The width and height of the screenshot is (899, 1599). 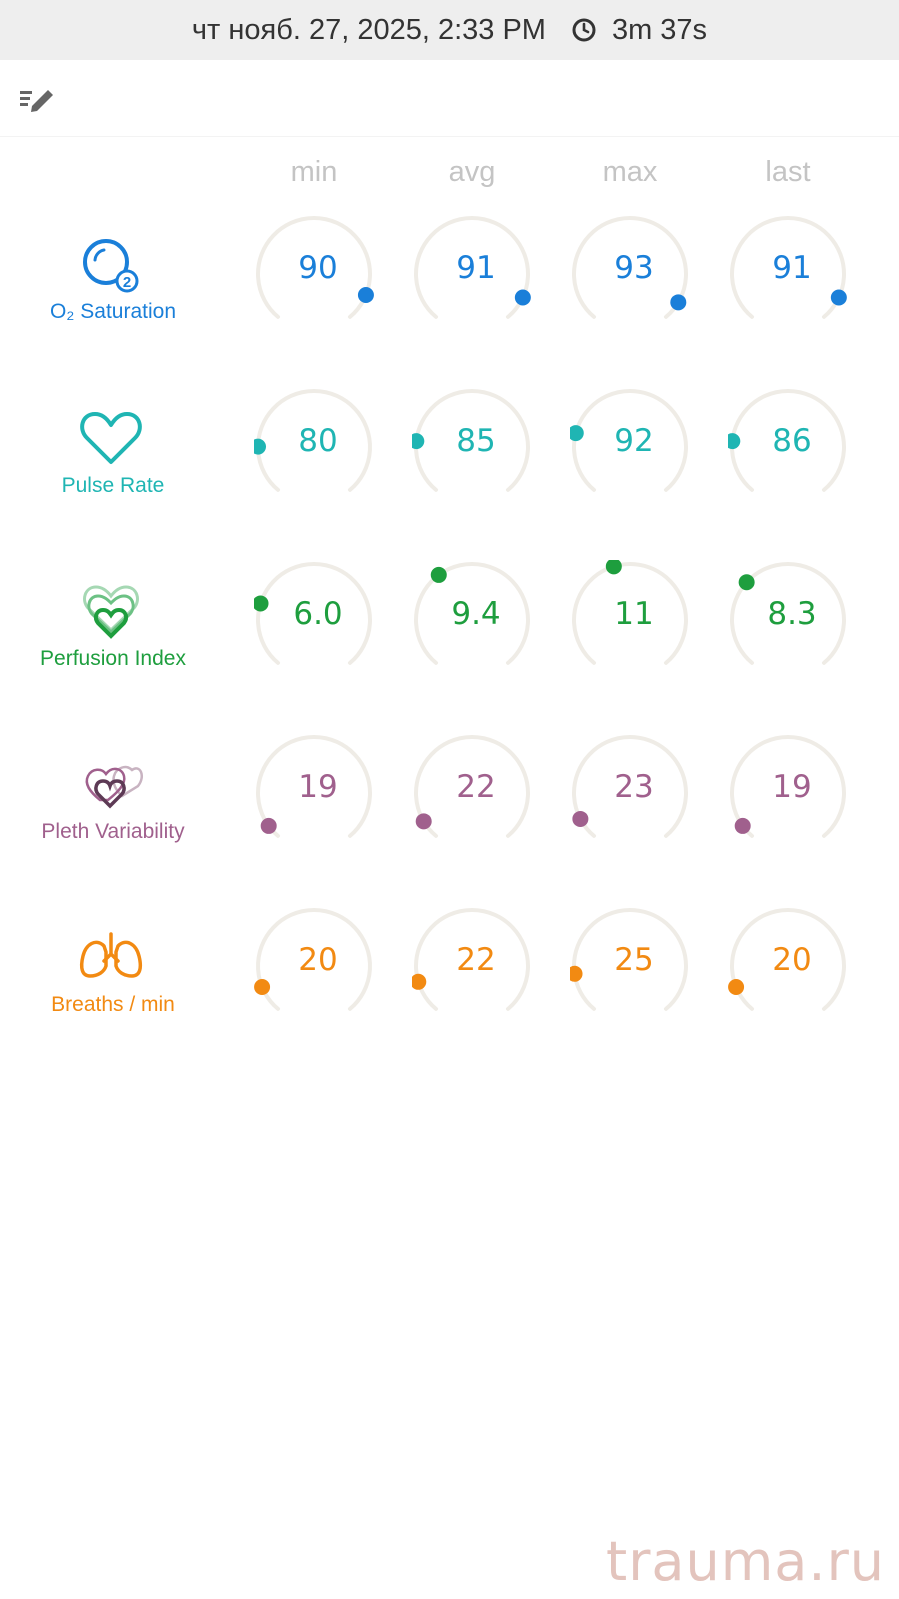 I want to click on date-time: чт нояб. 27, 2025, 2:33 PM, so click(x=368, y=29).